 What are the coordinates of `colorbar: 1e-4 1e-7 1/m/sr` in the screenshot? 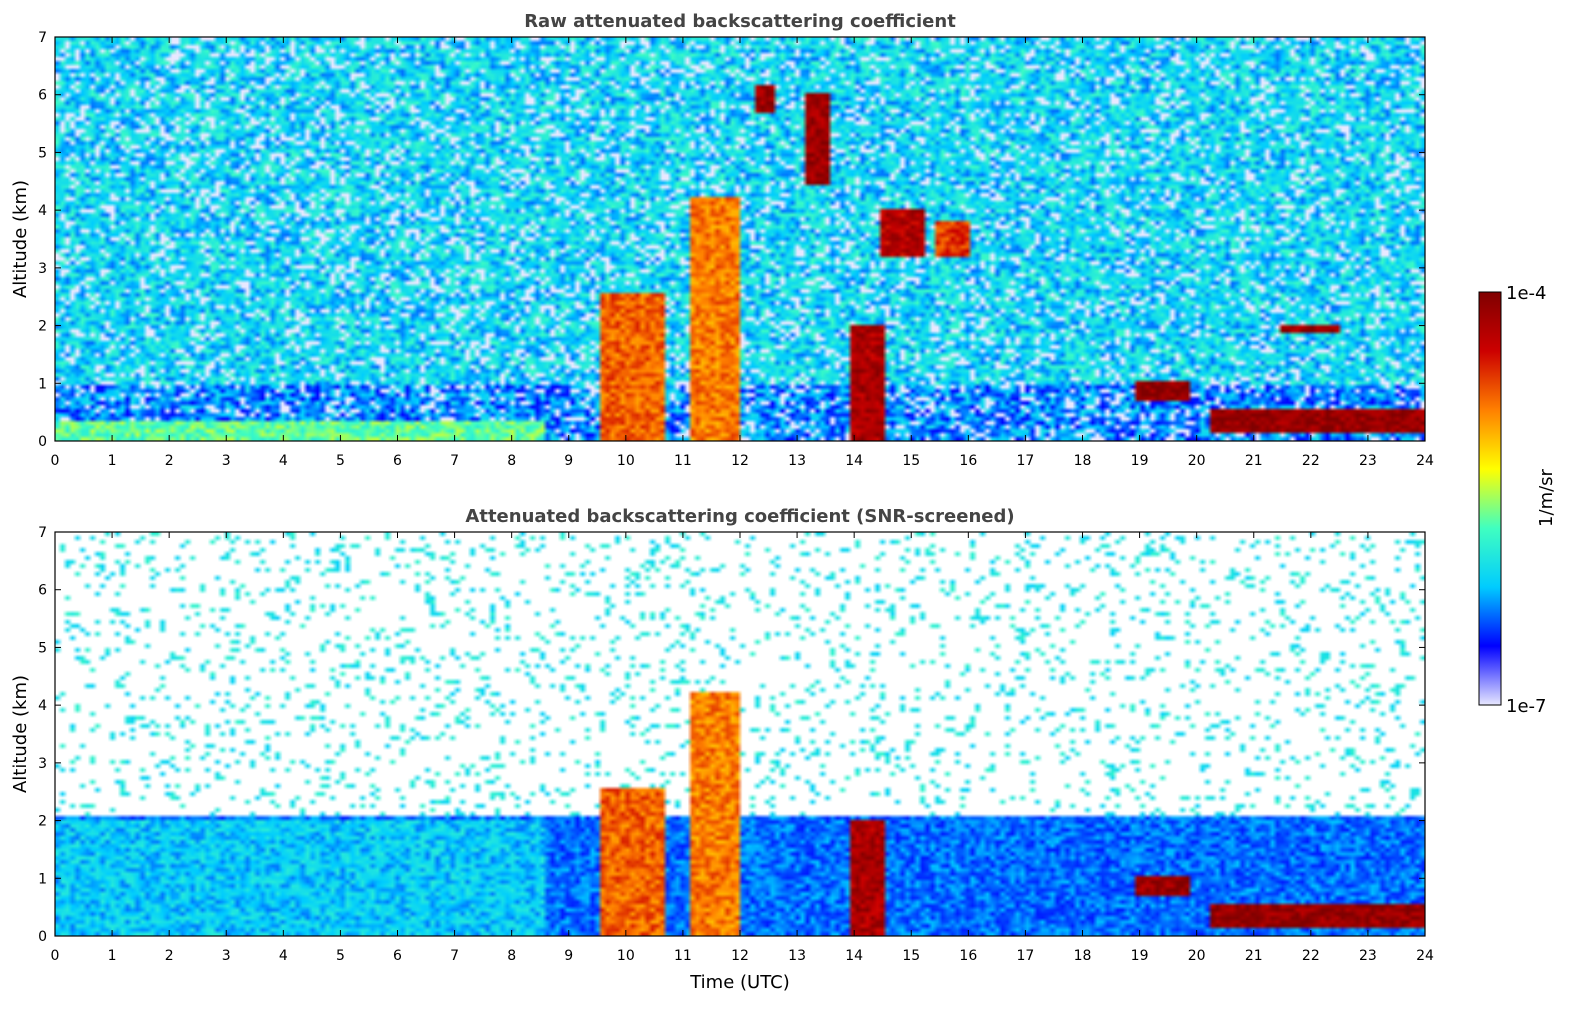 It's located at (1517, 500).